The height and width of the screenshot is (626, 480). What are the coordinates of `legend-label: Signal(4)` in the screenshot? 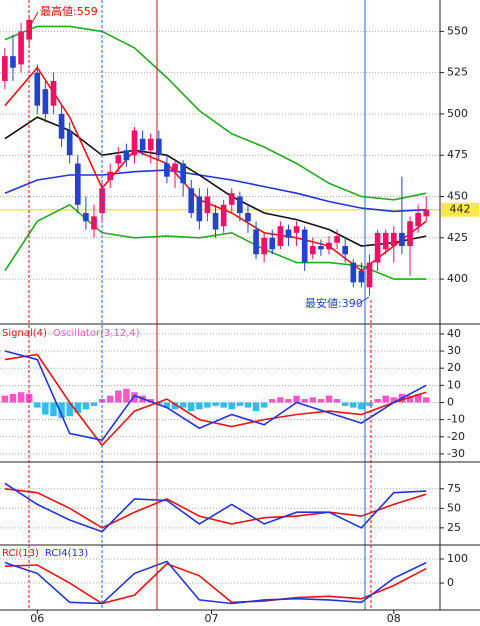 It's located at (24, 333).